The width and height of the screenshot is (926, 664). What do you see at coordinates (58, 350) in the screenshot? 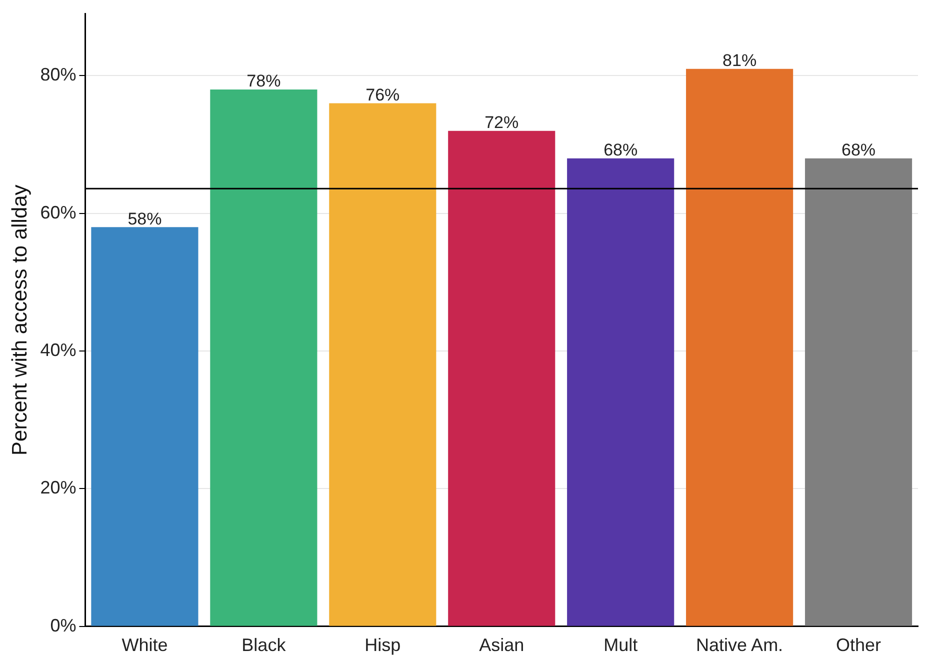
I see `y-tick-label: 40%` at bounding box center [58, 350].